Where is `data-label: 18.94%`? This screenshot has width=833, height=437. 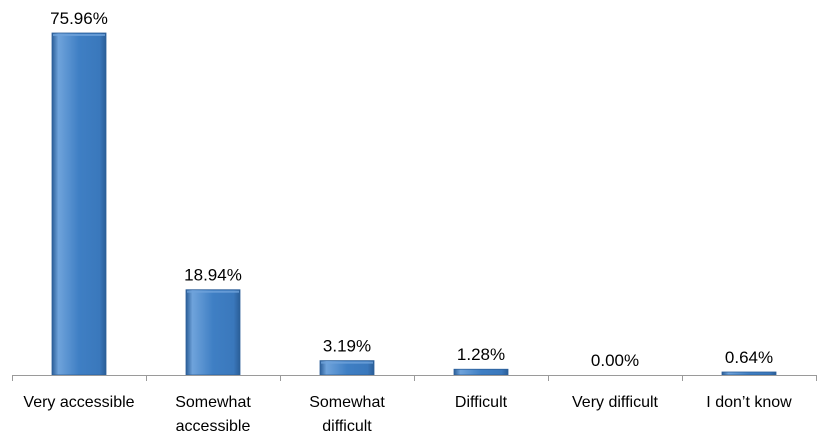 data-label: 18.94% is located at coordinates (213, 275).